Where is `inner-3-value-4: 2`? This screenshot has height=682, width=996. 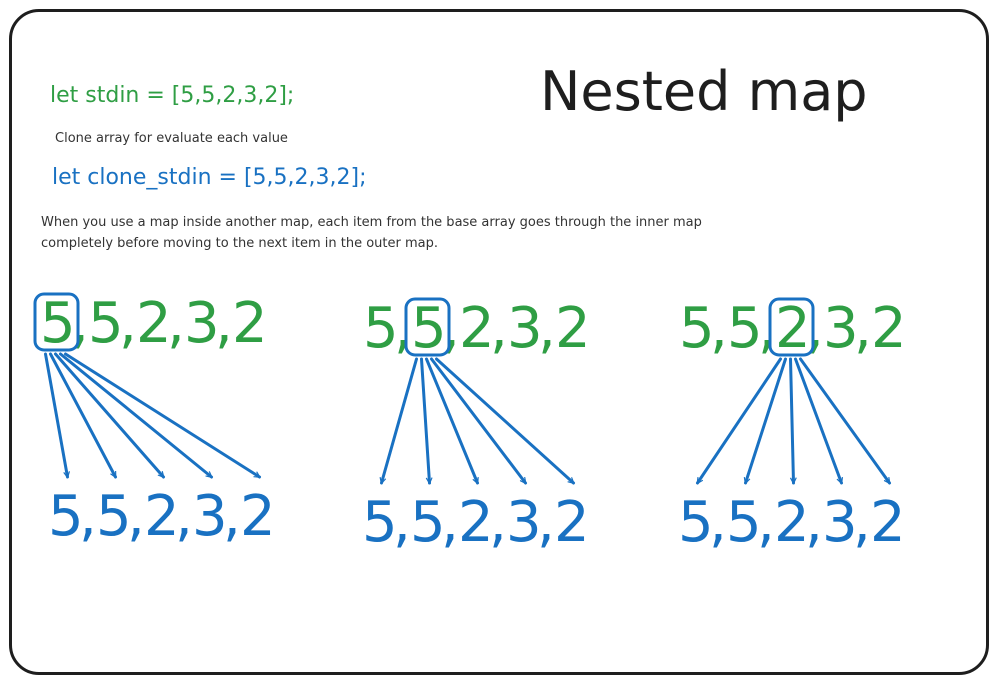
inner-3-value-4: 2 is located at coordinates (888, 522).